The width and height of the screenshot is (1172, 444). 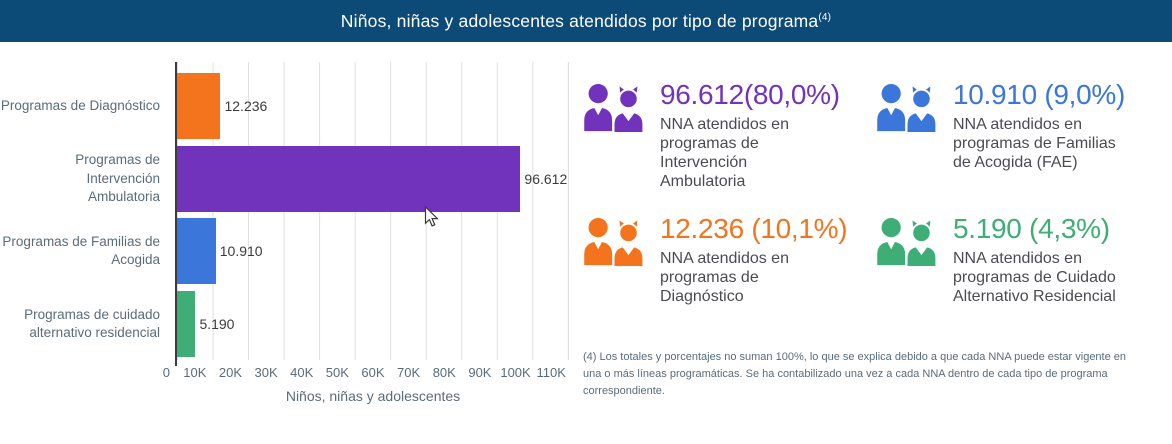 I want to click on x-tick-label: 70K, so click(x=409, y=372).